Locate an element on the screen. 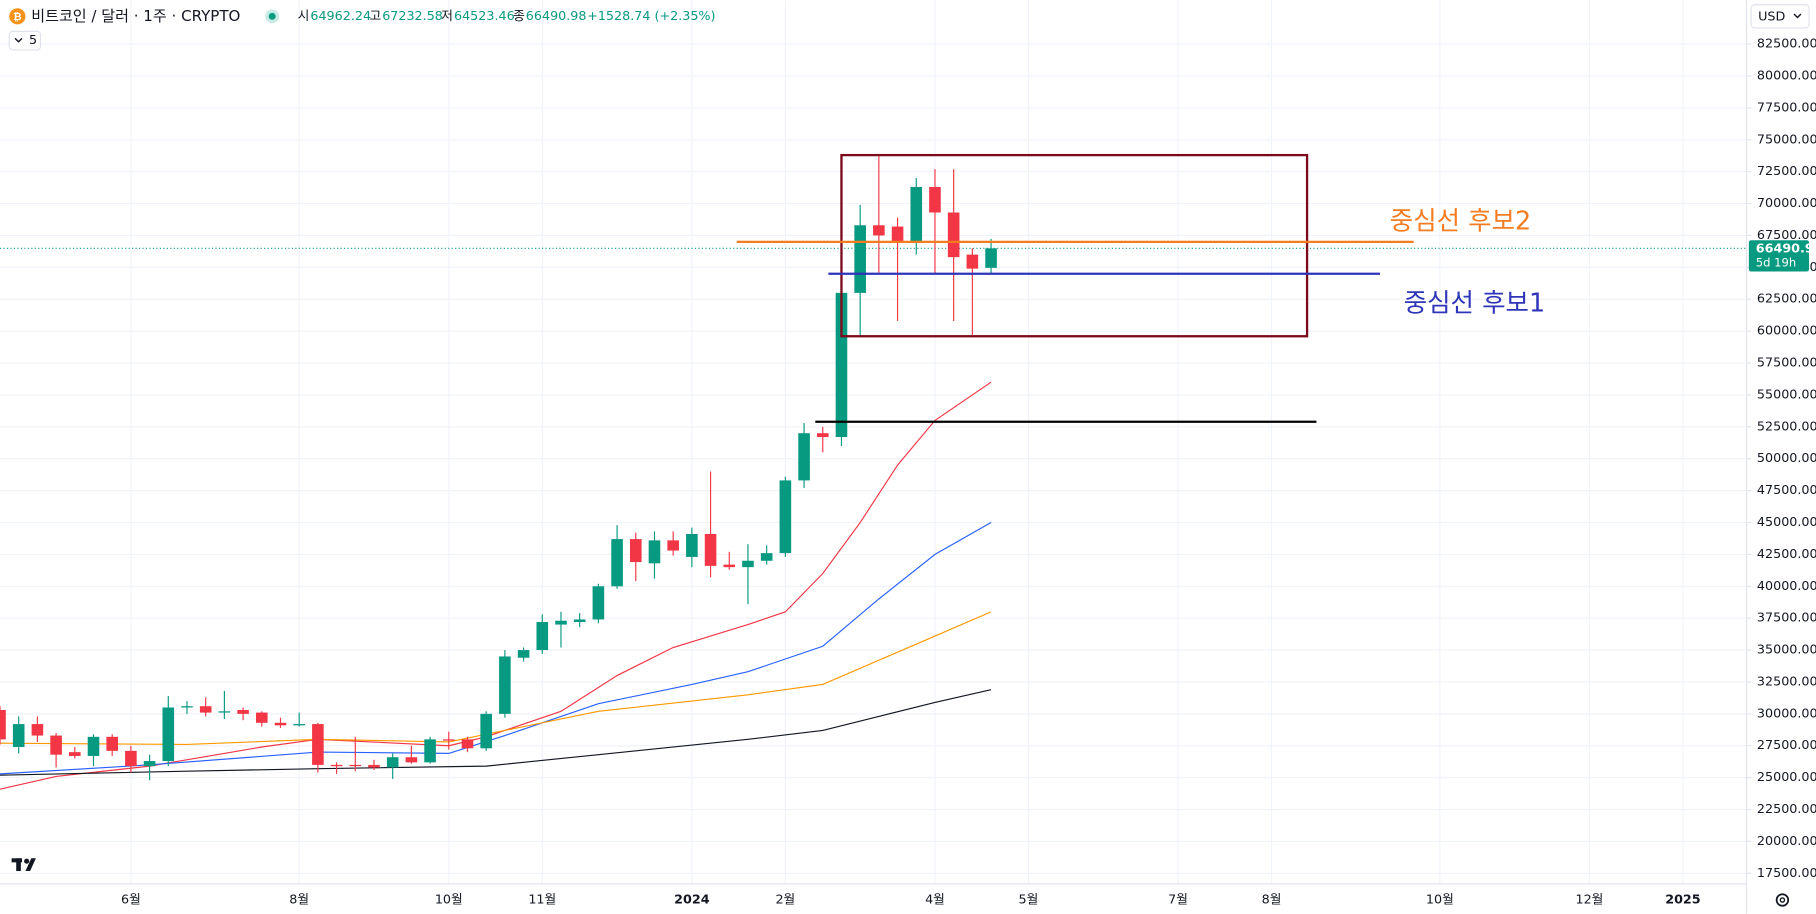 The image size is (1816, 914). y-tick-label: 50000.00 is located at coordinates (1786, 458).